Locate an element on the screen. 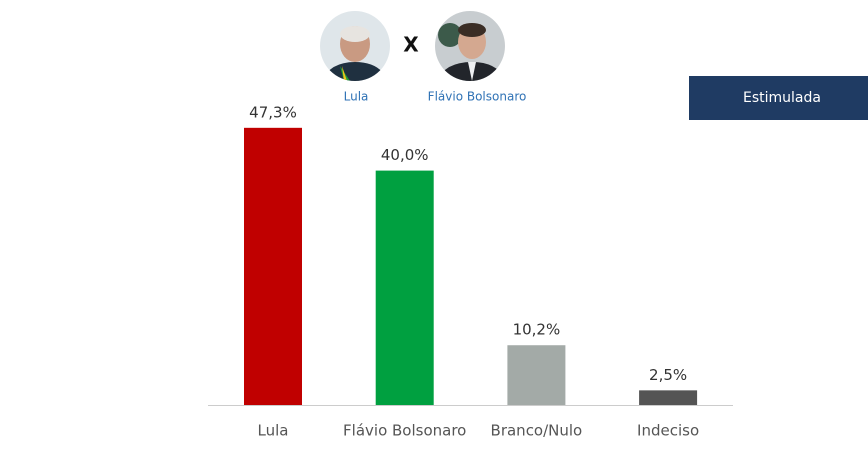 This screenshot has height=461, width=868. candidate-name: Flávio Bolsonaro is located at coordinates (477, 97).